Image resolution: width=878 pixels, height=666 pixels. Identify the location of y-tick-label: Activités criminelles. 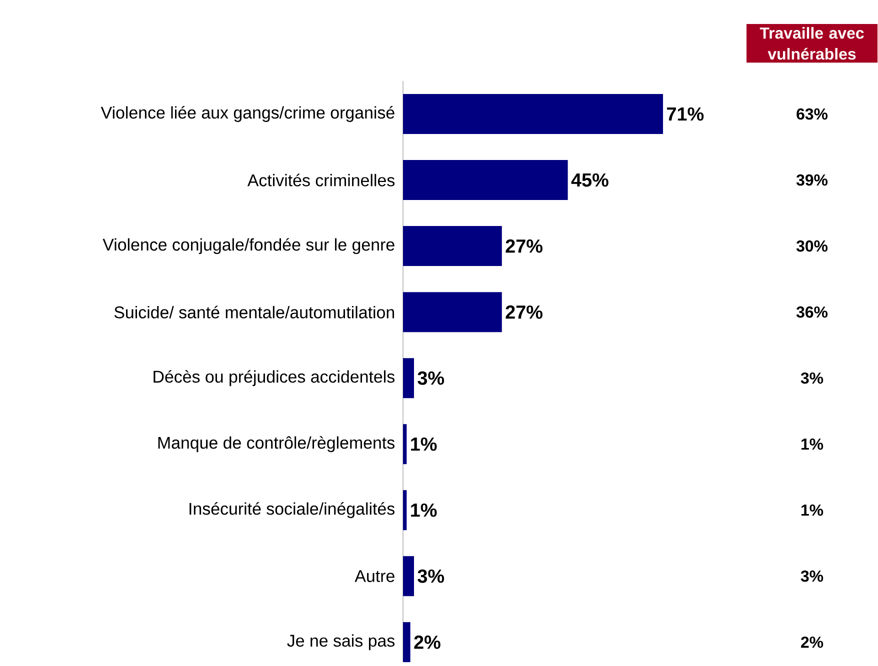
(321, 180).